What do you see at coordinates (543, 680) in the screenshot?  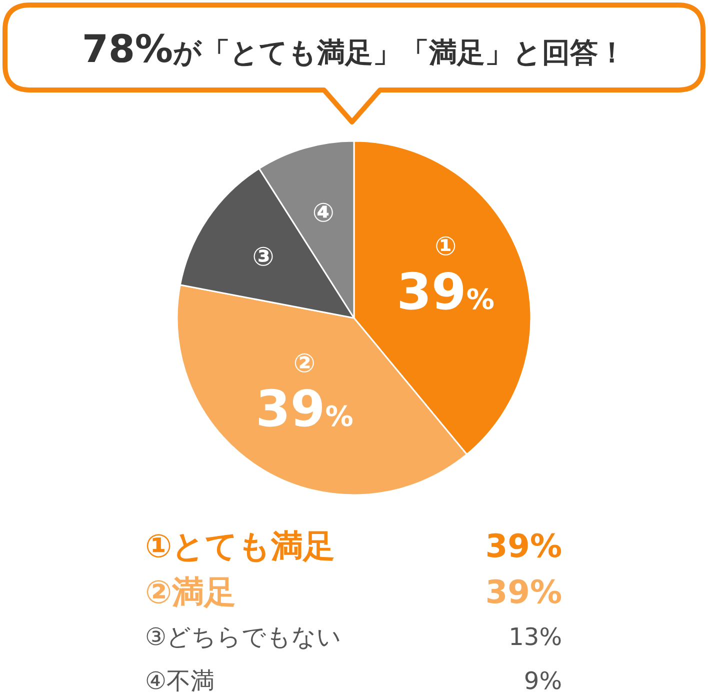 I see `text: 9%` at bounding box center [543, 680].